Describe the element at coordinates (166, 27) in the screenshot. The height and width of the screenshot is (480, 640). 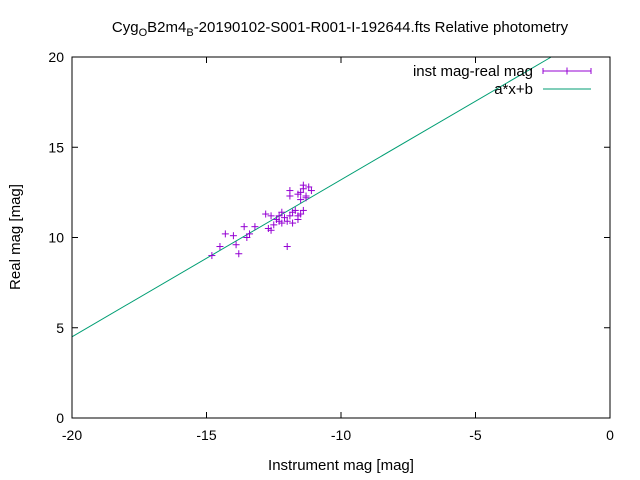
I see `chart-title-mid: B2m4` at that location.